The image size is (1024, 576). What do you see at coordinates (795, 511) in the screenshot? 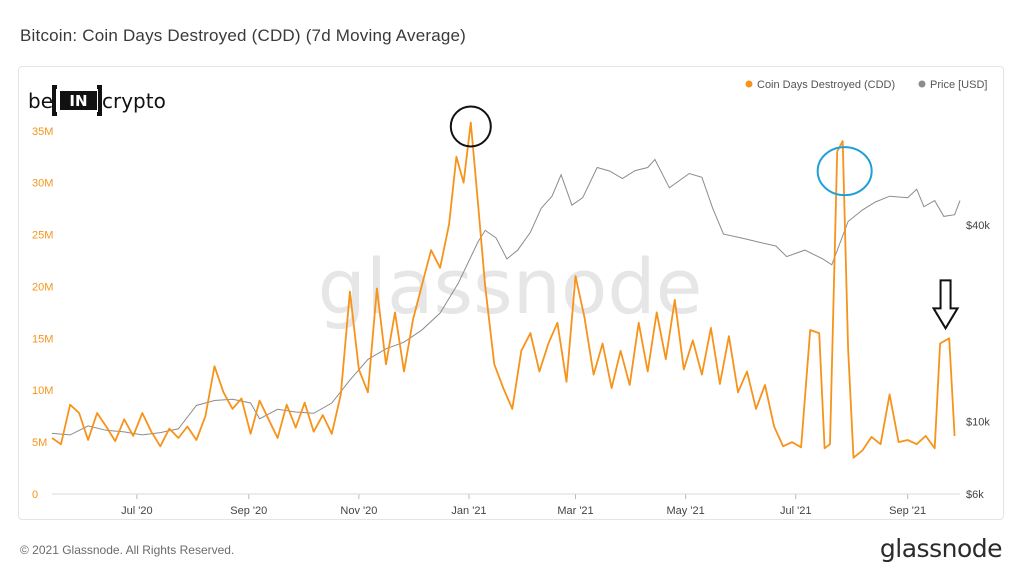
I see `x-tick-label: Jul '21` at bounding box center [795, 511].